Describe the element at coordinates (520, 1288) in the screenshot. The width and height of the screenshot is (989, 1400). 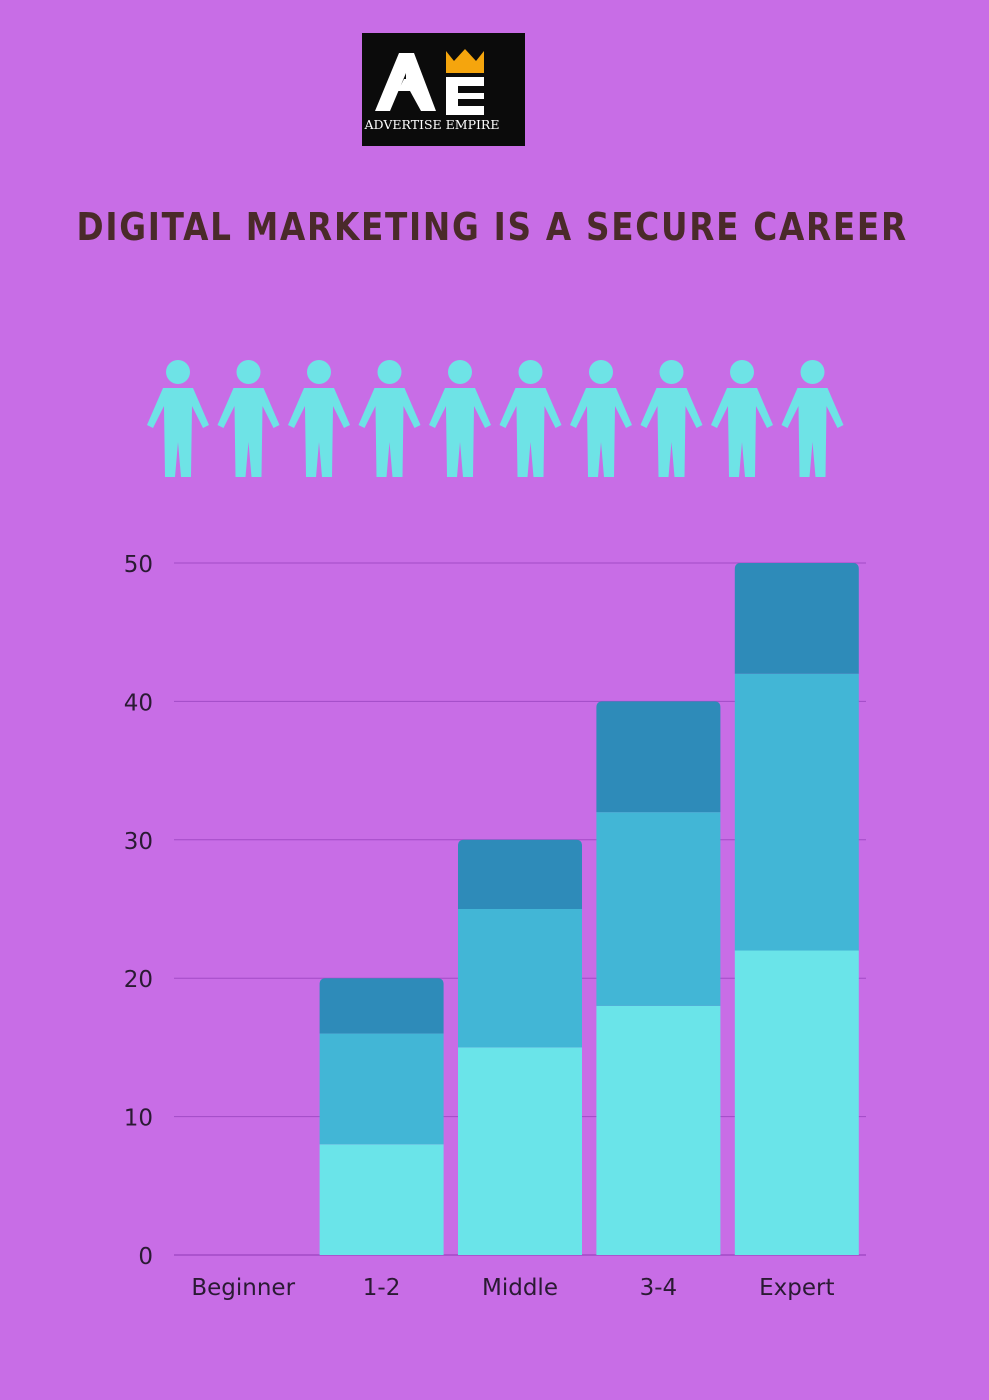
I see `x-tick-label: Middle` at that location.